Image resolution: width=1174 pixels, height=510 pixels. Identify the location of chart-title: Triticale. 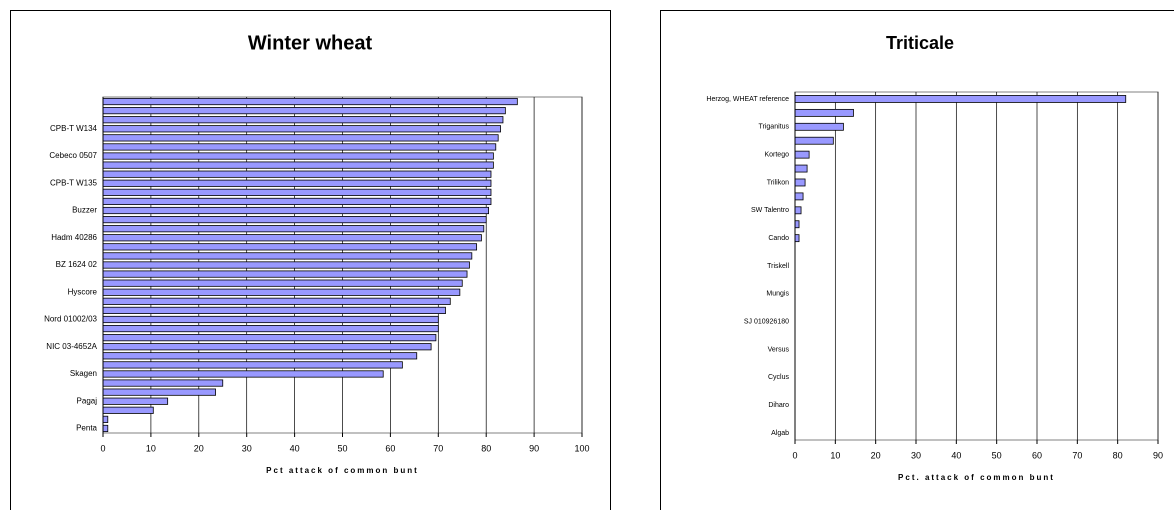
(920, 43).